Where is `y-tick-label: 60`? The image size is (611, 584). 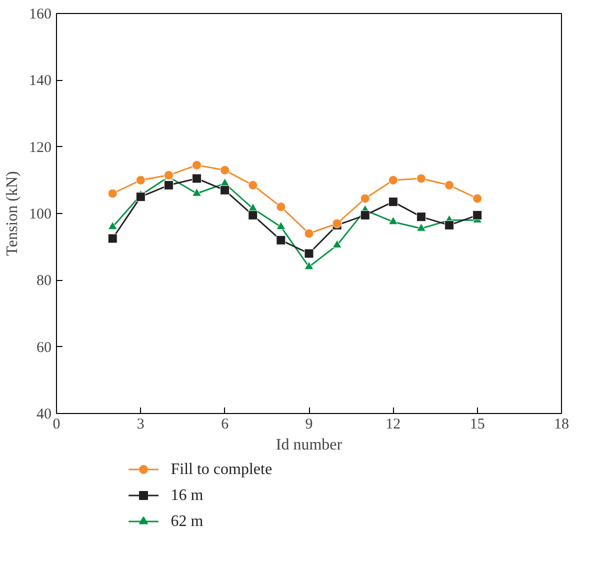
y-tick-label: 60 is located at coordinates (44, 348).